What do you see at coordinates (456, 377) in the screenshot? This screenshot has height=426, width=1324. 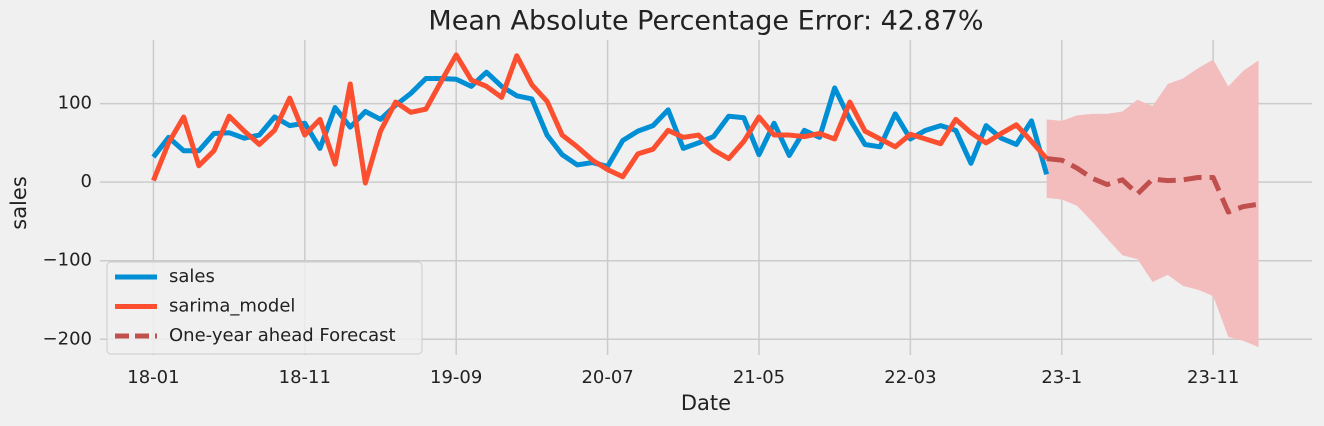 I see `x-tick-label: 19-09` at bounding box center [456, 377].